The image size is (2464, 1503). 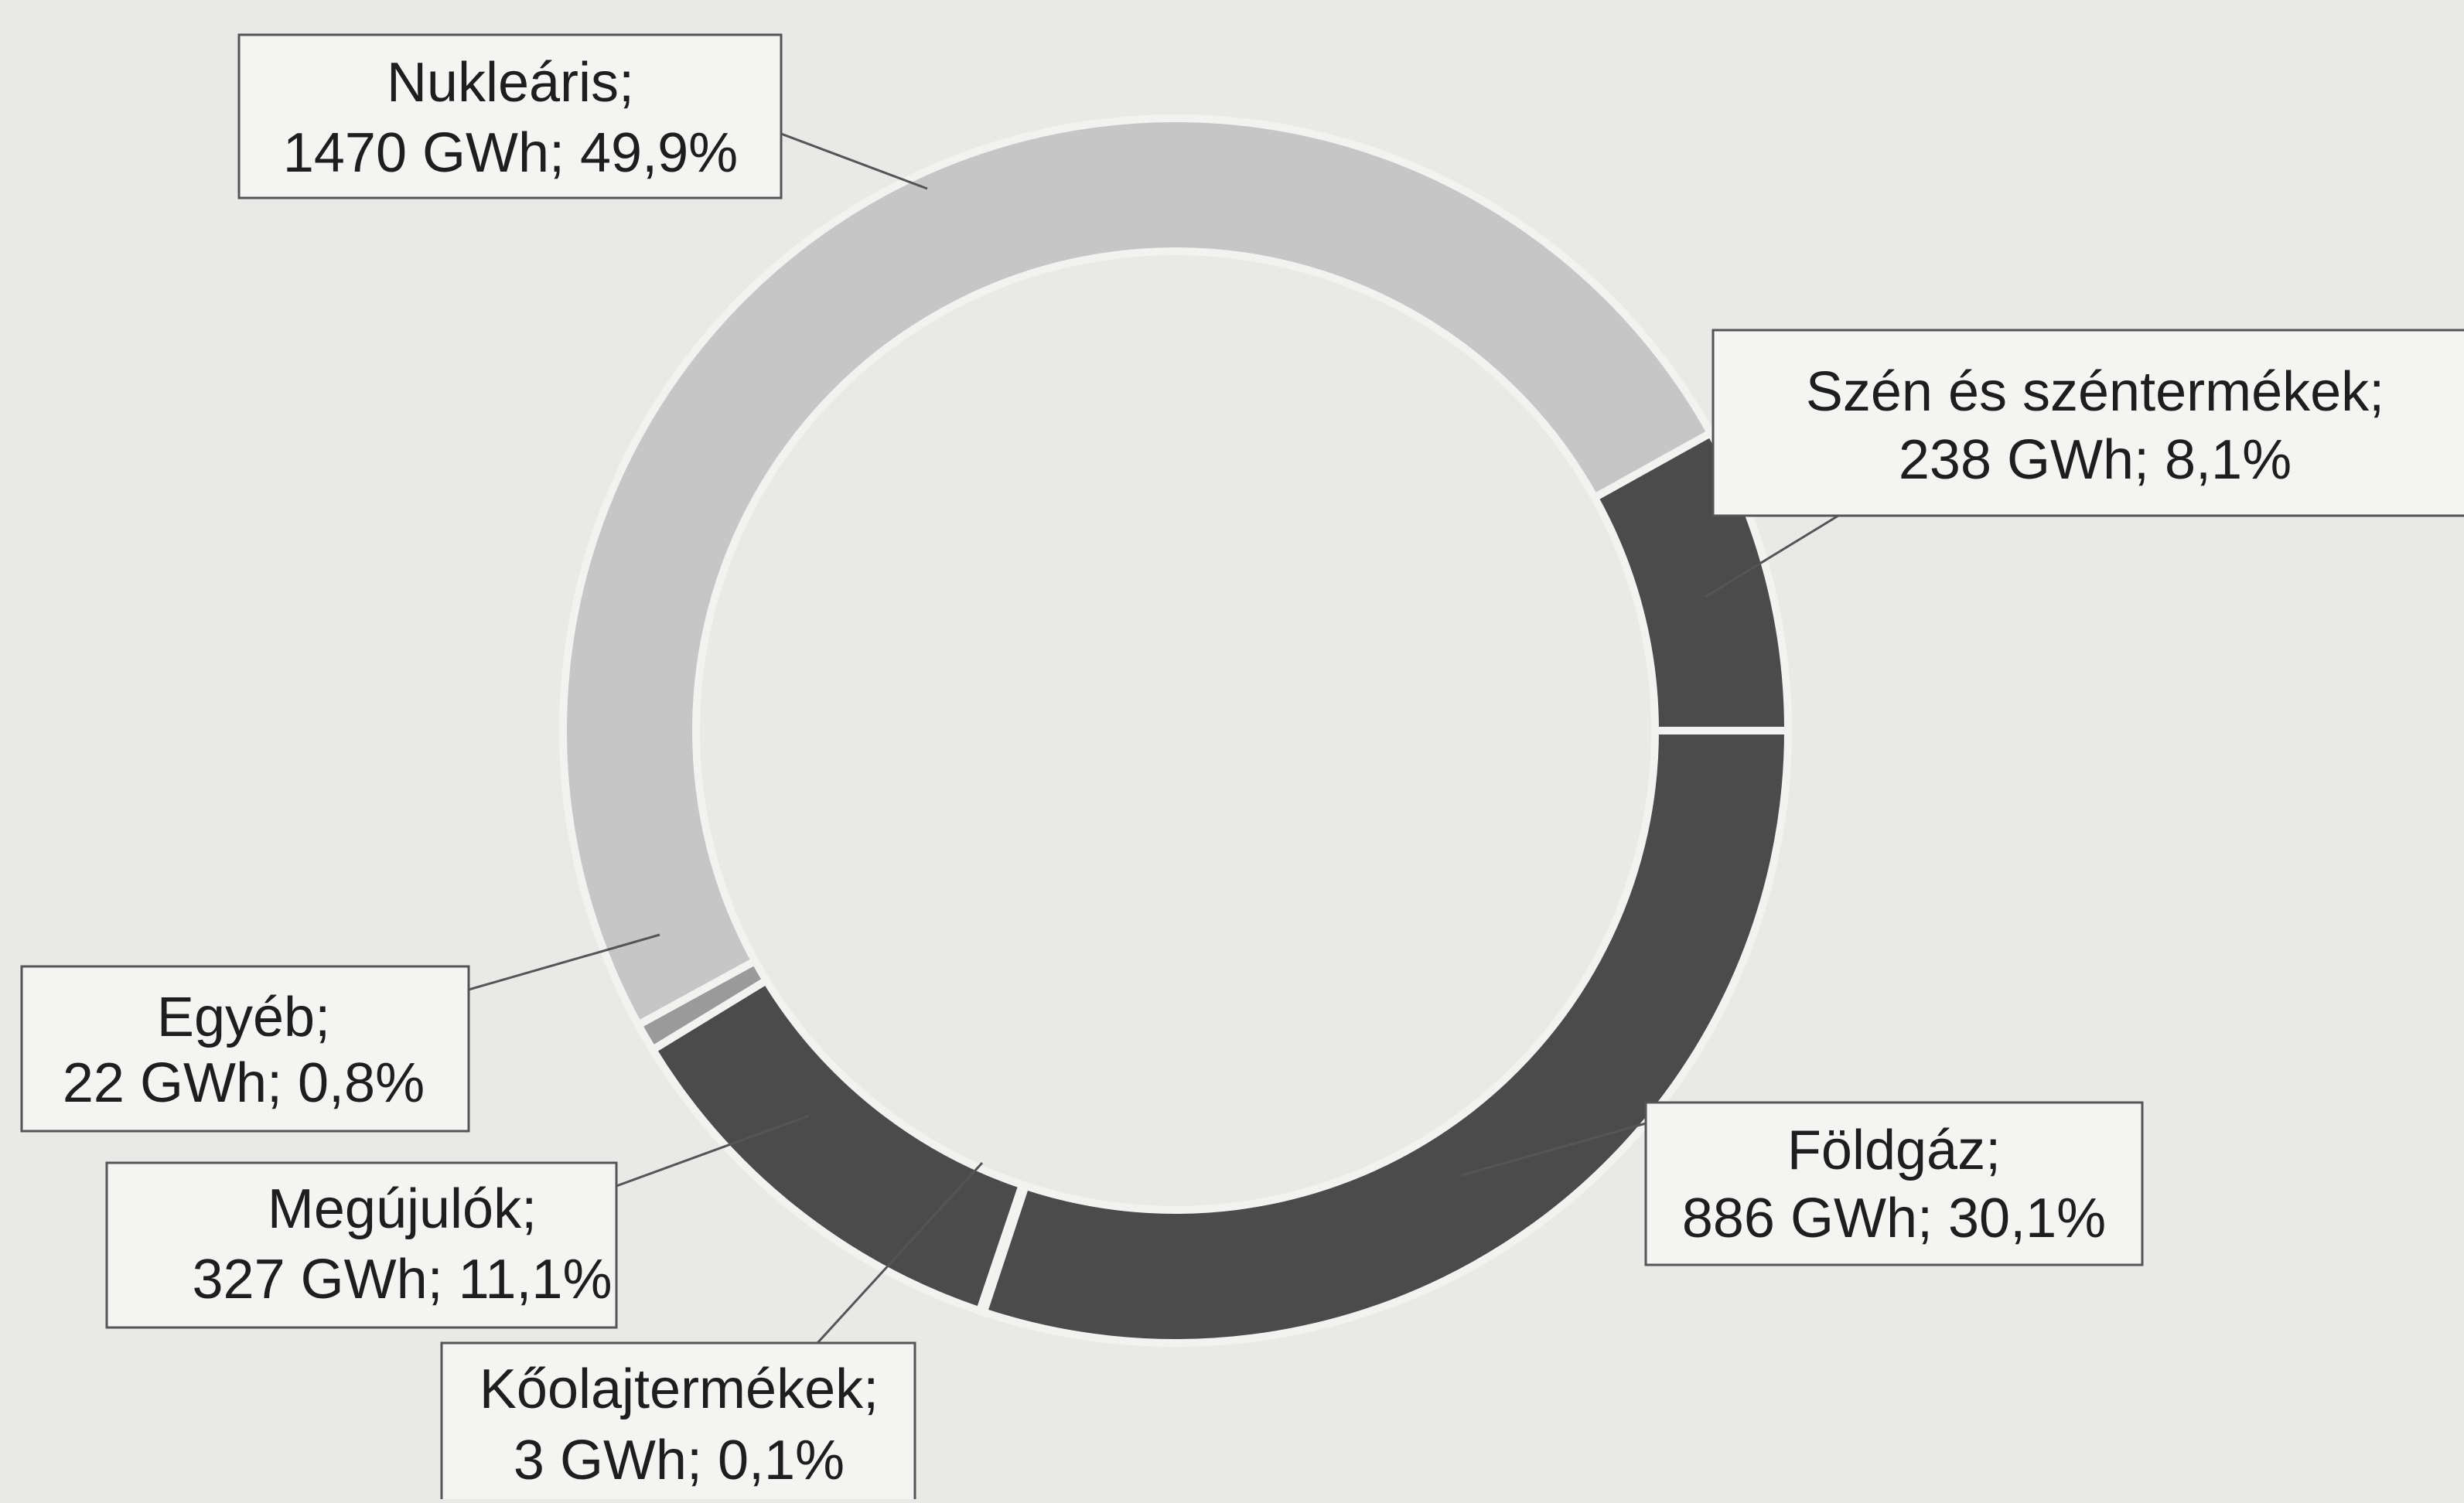 I want to click on category-label: Egyéb;, so click(x=244, y=1017).